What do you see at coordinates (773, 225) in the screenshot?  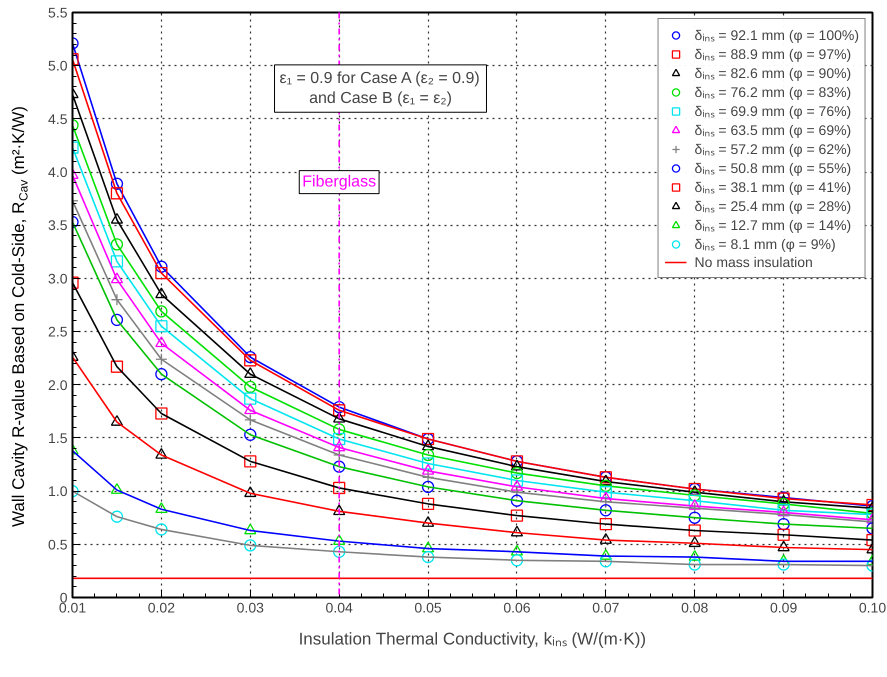 I see `legend-label: δᵢₙₛ = 12.7 mm (φ = 14%)` at bounding box center [773, 225].